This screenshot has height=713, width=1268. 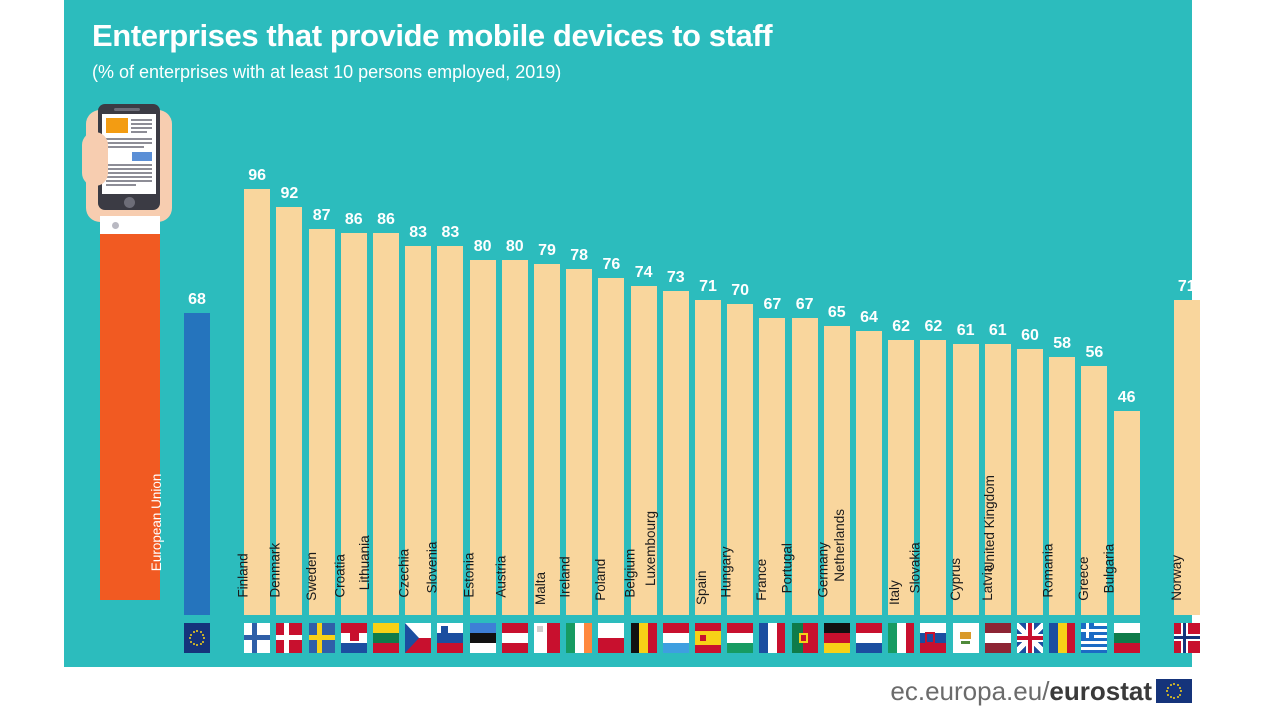 I want to click on bar-value-label: 61, so click(x=965, y=331).